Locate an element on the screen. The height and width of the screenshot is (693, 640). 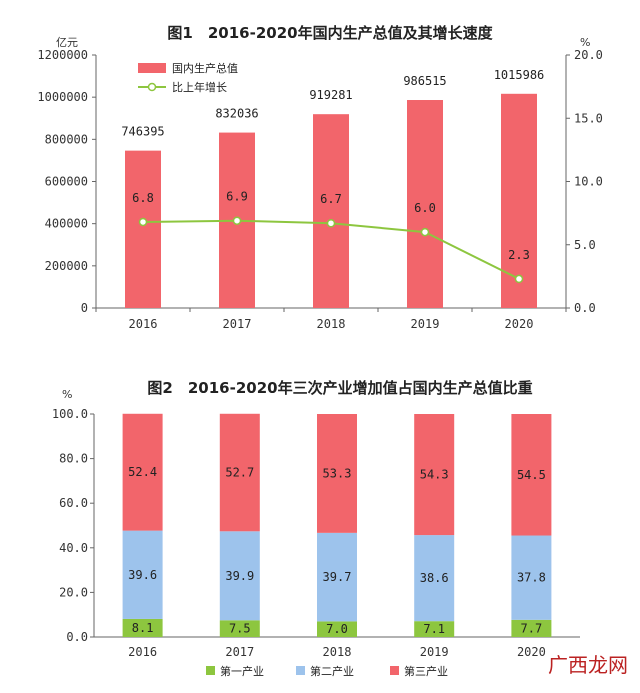
chart2-y-tick-label: 40.0 is located at coordinates (73, 548).